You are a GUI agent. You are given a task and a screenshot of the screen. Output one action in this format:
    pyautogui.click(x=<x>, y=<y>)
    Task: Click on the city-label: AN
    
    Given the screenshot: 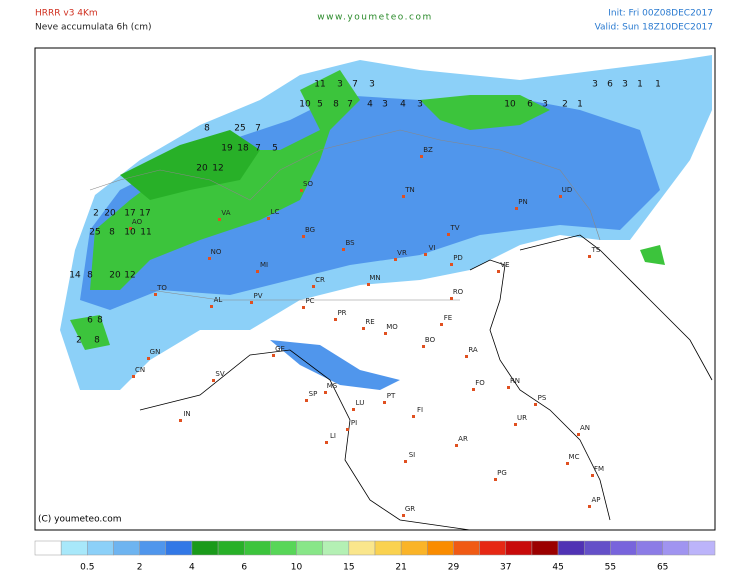 What is the action you would take?
    pyautogui.click(x=585, y=428)
    